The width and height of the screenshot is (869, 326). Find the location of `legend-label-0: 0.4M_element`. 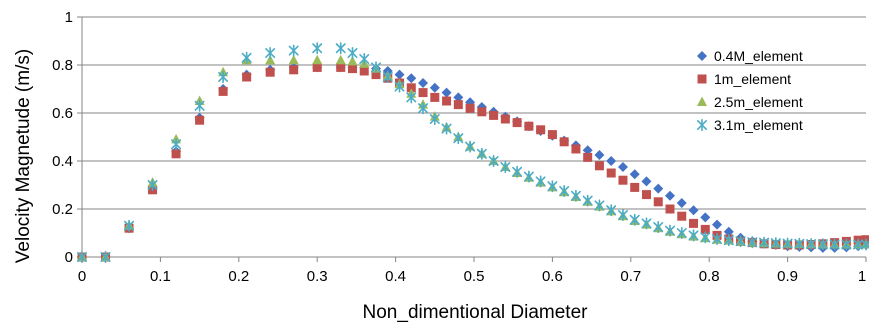

legend-label-0: 0.4M_element is located at coordinates (758, 56).